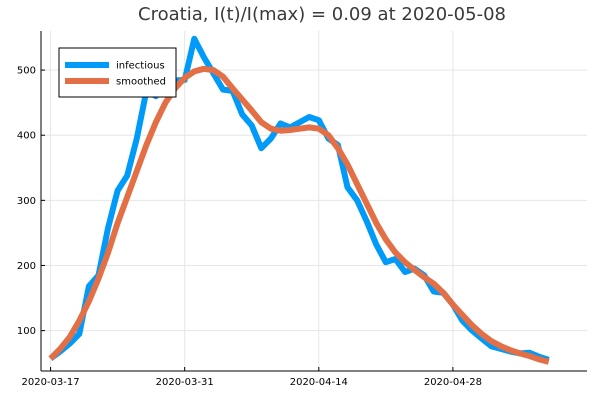 The height and width of the screenshot is (400, 600). Describe the element at coordinates (140, 66) in the screenshot. I see `legend-label-infectious: infectious` at that location.